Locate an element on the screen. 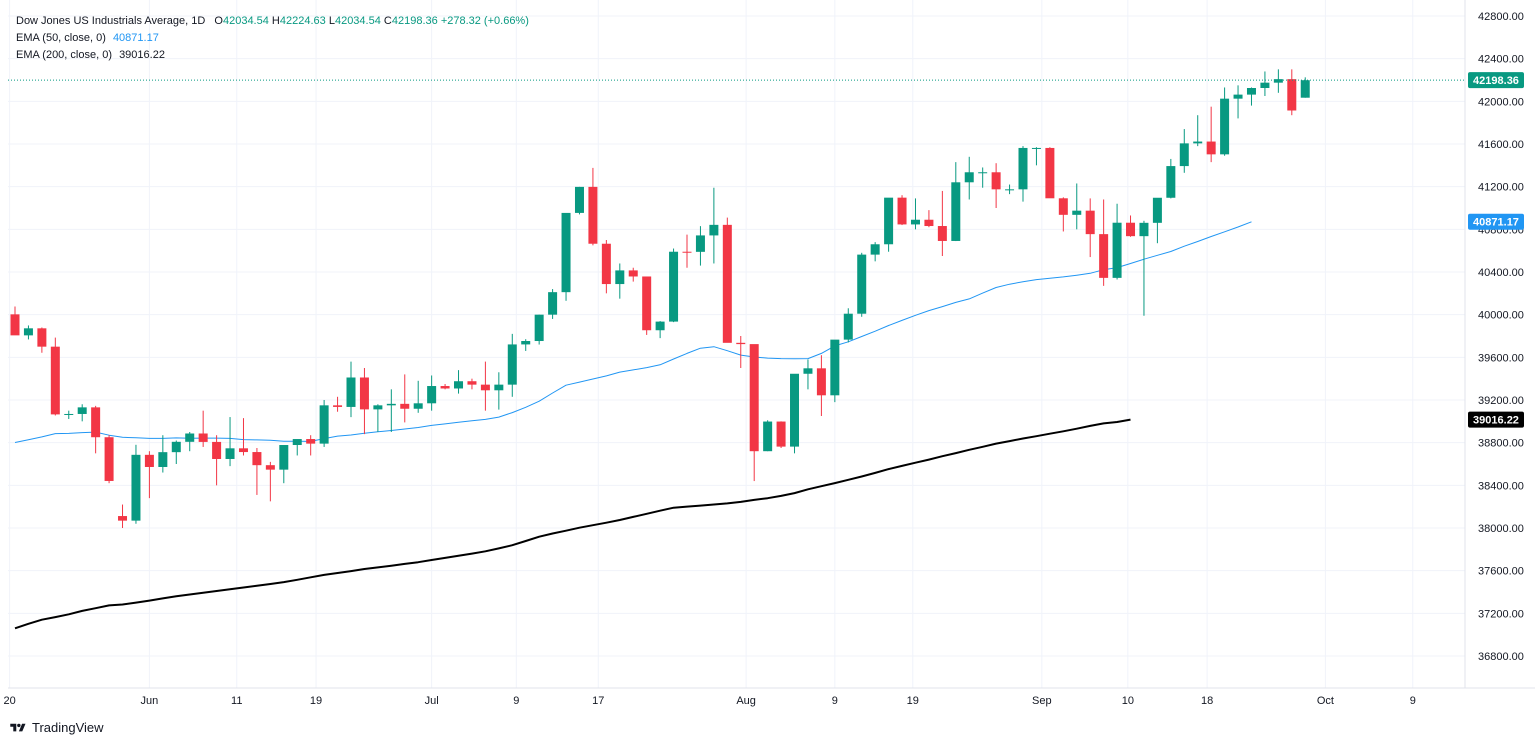 Image resolution: width=1536 pixels, height=744 pixels. ema50-value: 40871.17 is located at coordinates (135, 38).